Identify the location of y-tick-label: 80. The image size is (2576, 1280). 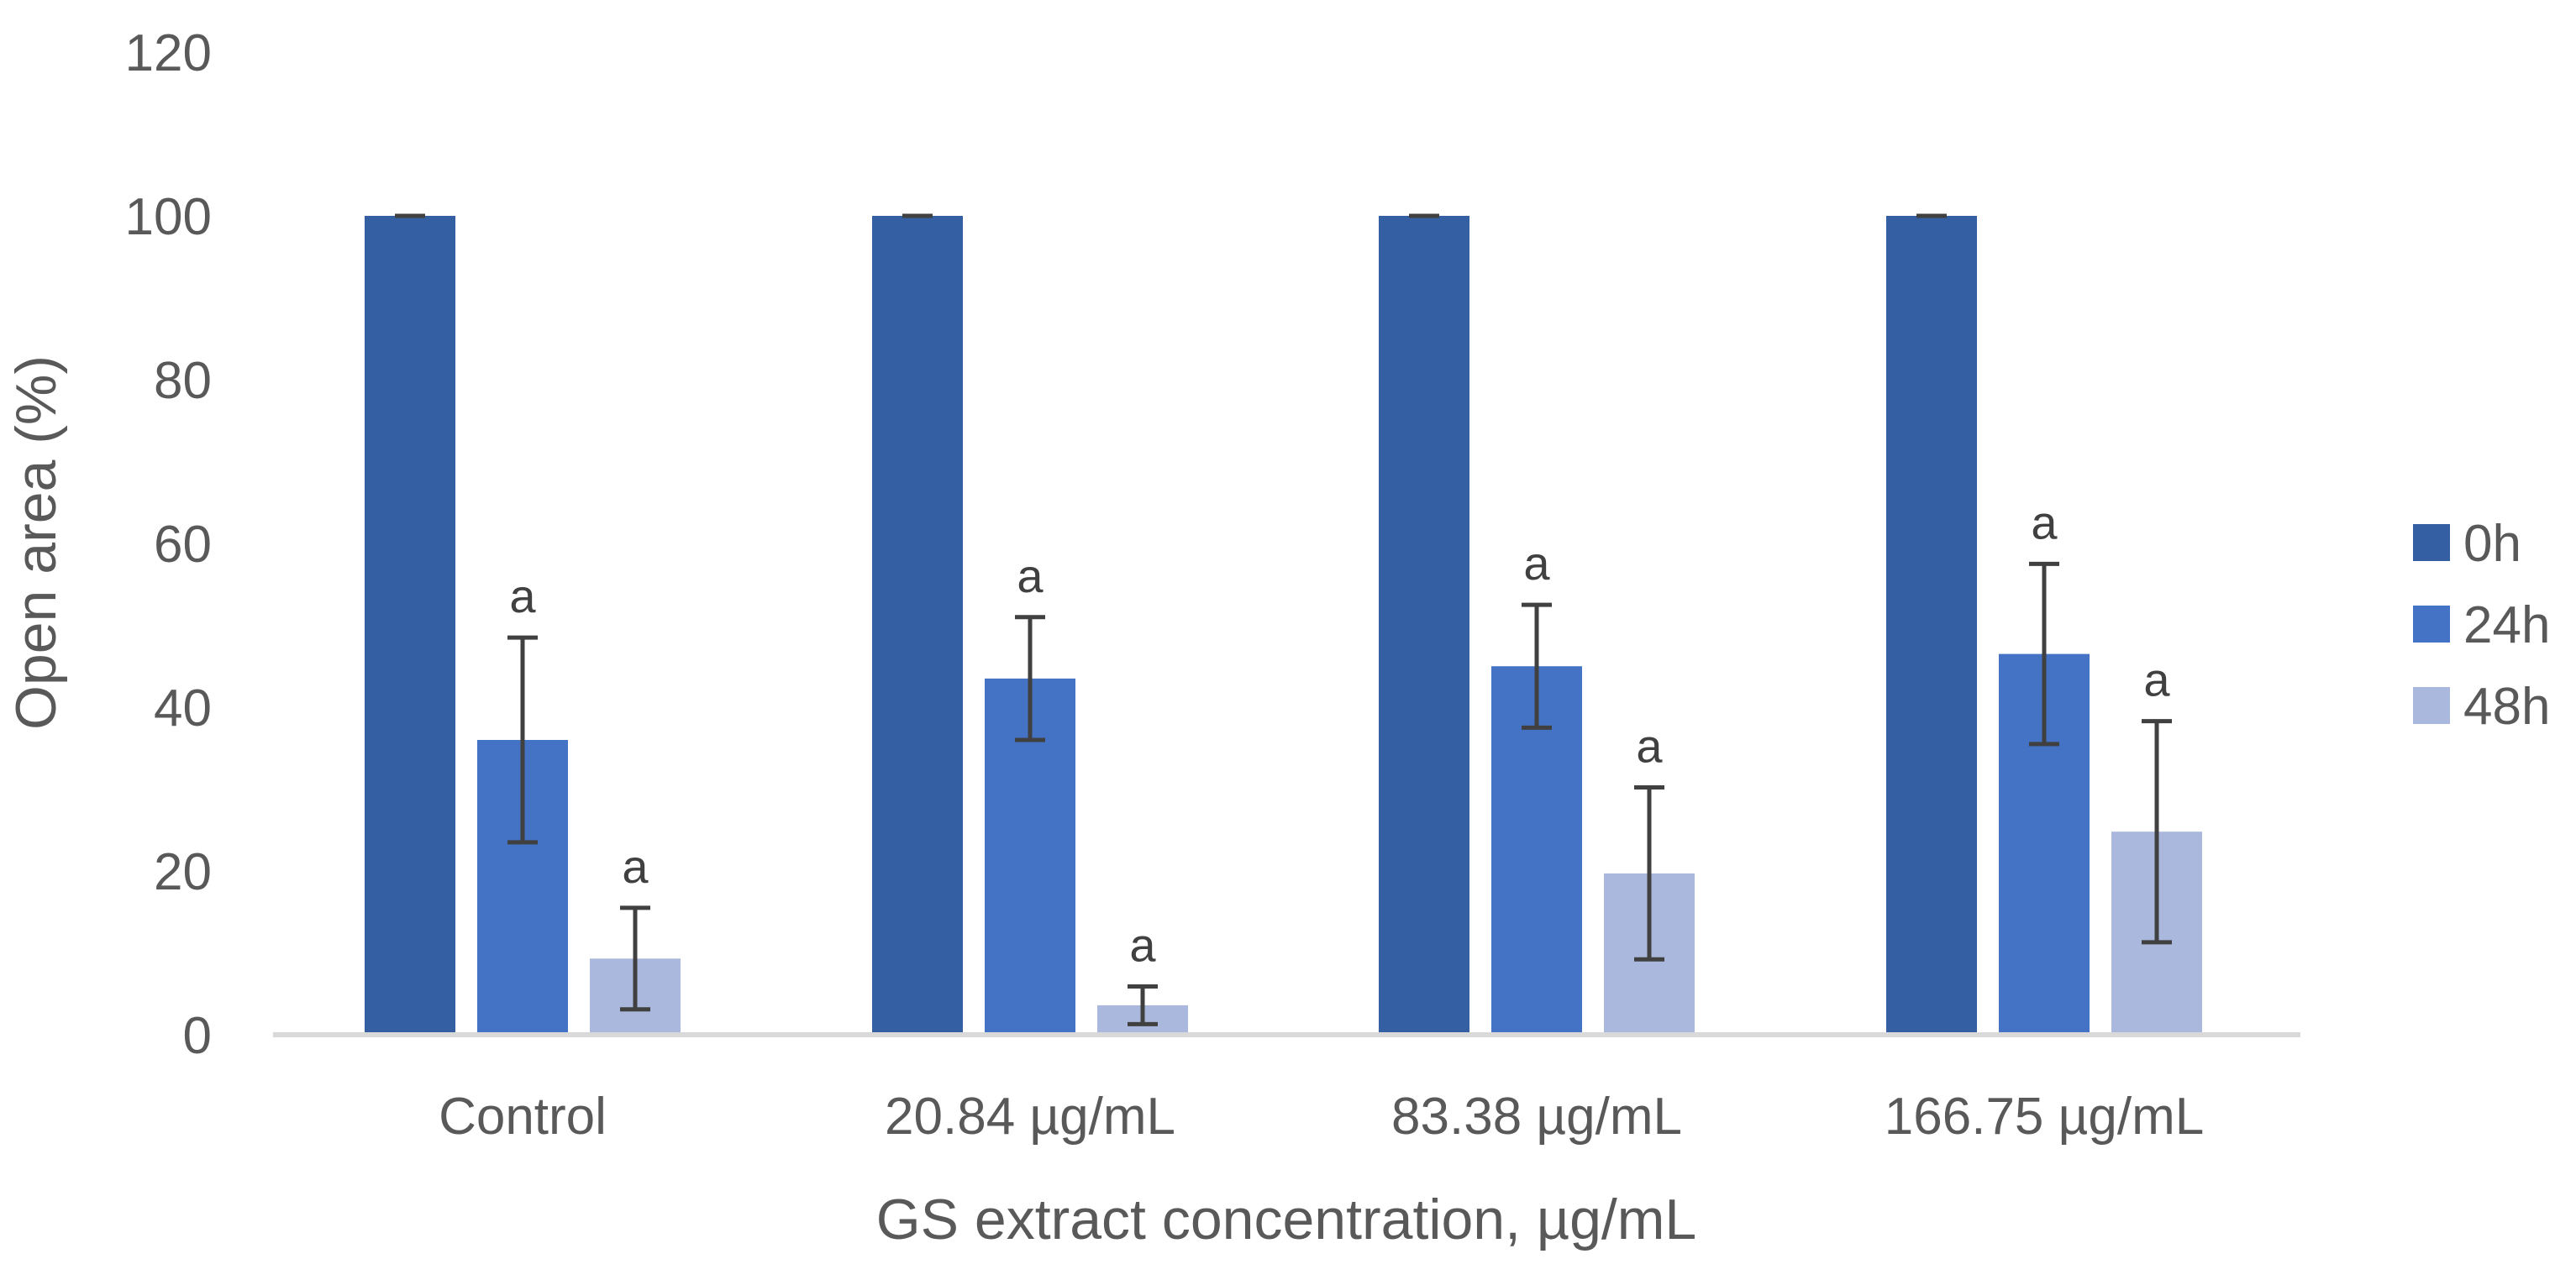
(183, 381).